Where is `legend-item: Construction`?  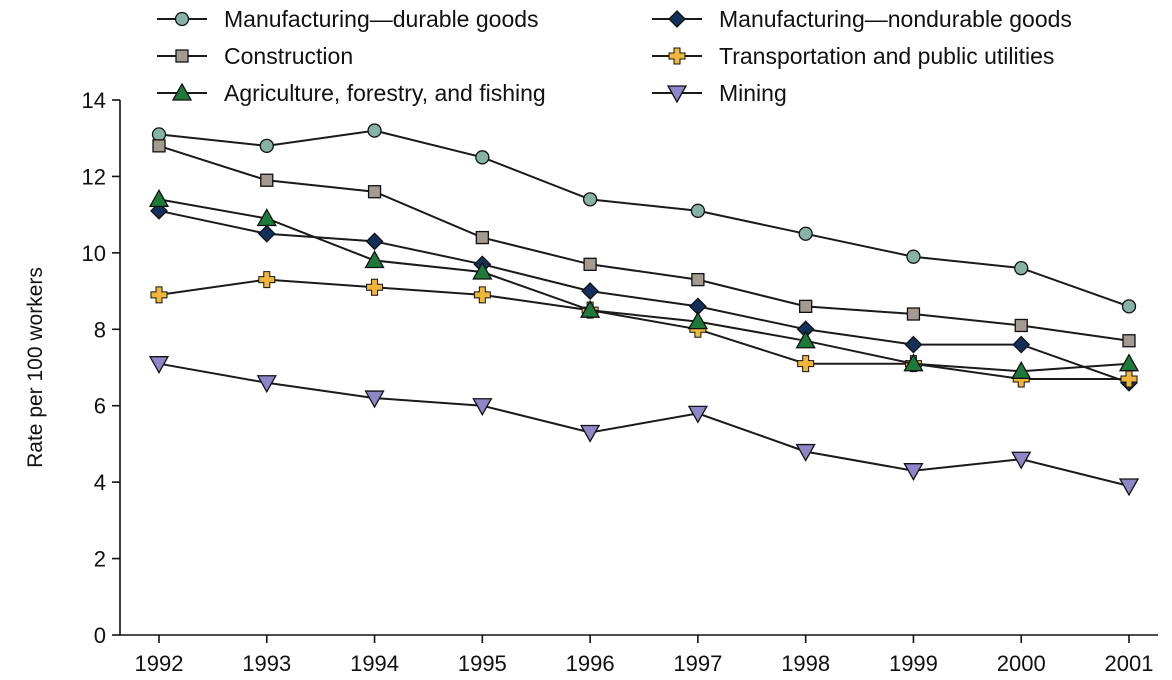 legend-item: Construction is located at coordinates (255, 56).